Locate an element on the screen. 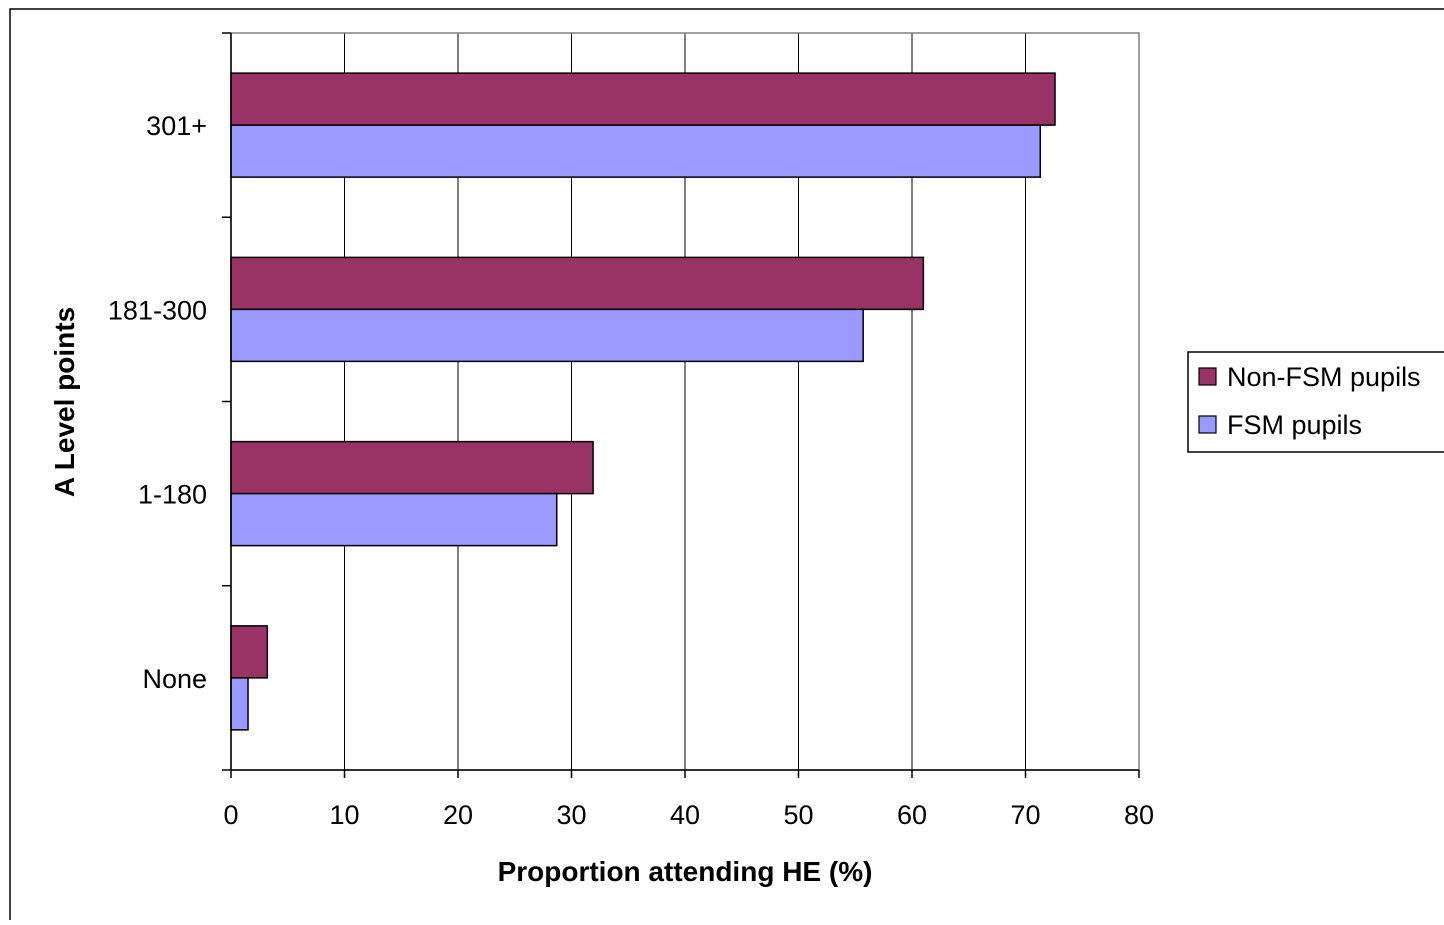  legend-box is located at coordinates (1315, 402).